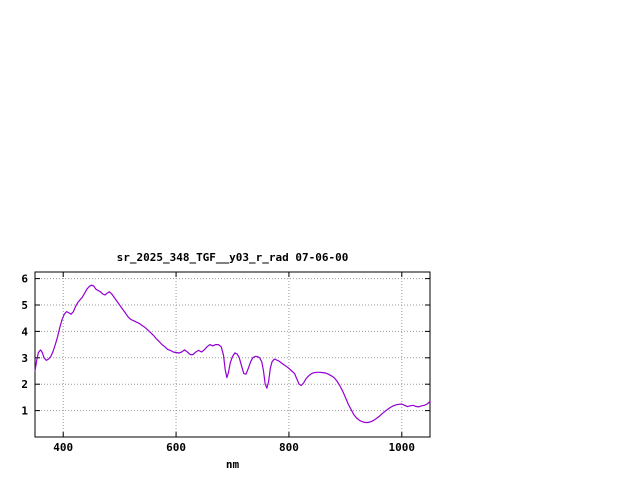 Image resolution: width=640 pixels, height=480 pixels. What do you see at coordinates (232, 257) in the screenshot?
I see `chart-title: sr_2025_348_TGF__y03_r_rad 07-06-00` at bounding box center [232, 257].